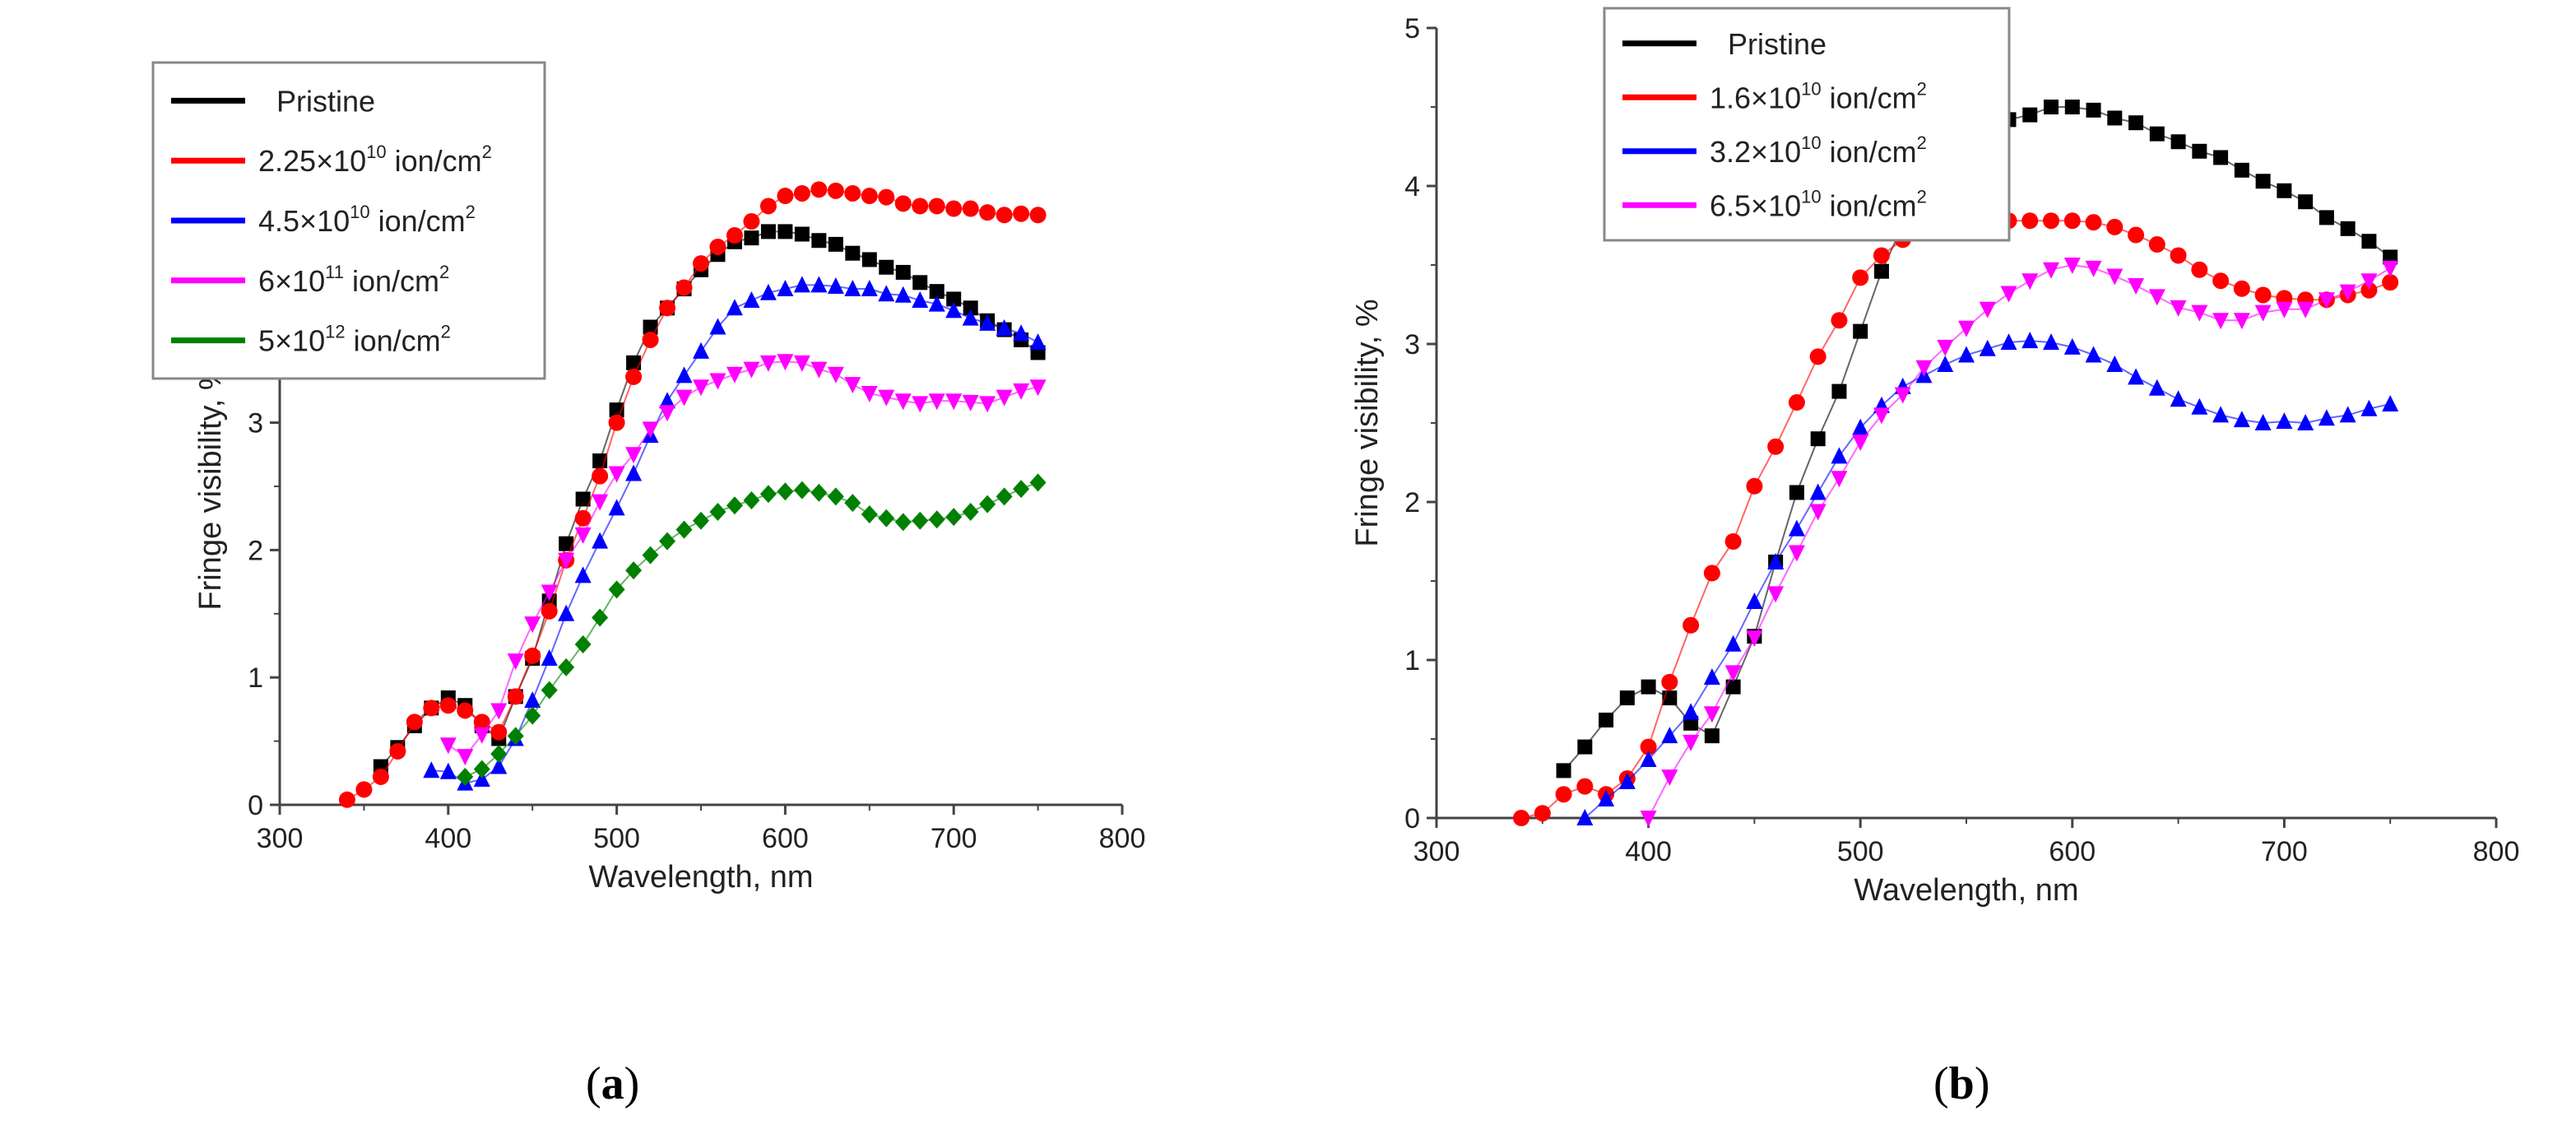  Describe the element at coordinates (613, 1084) in the screenshot. I see `panel-label-a: (a)` at that location.